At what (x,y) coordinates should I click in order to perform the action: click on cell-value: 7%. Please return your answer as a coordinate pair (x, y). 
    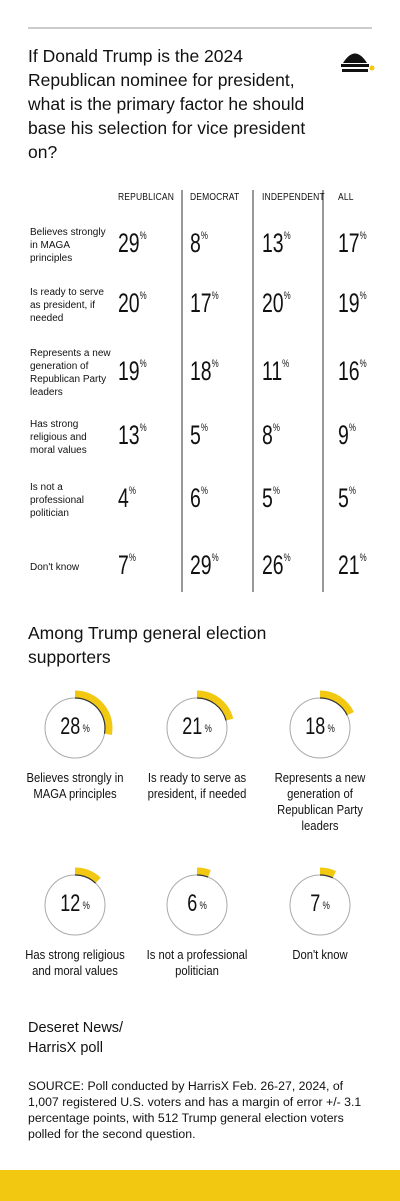
    Looking at the image, I should click on (127, 565).